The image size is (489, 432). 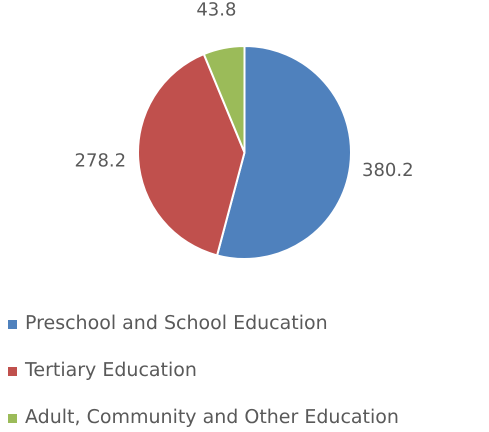 I want to click on data-label: 278.2, so click(x=100, y=161).